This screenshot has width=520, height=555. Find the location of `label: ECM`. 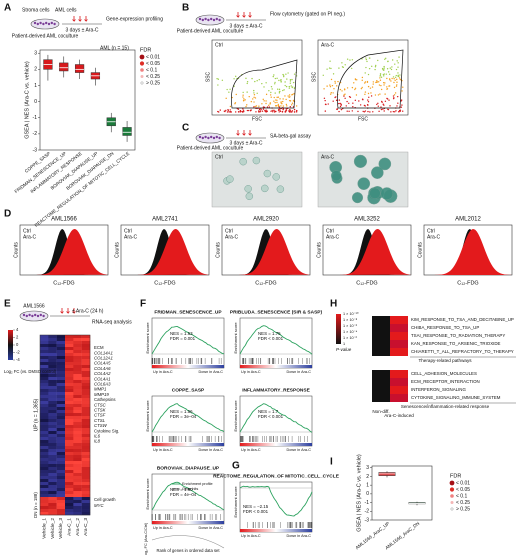

label: ECM is located at coordinates (99, 347).